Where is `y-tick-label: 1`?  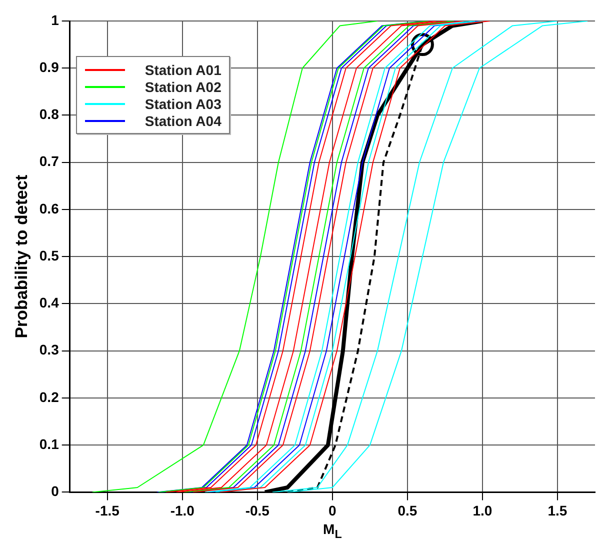 y-tick-label: 1 is located at coordinates (55, 20).